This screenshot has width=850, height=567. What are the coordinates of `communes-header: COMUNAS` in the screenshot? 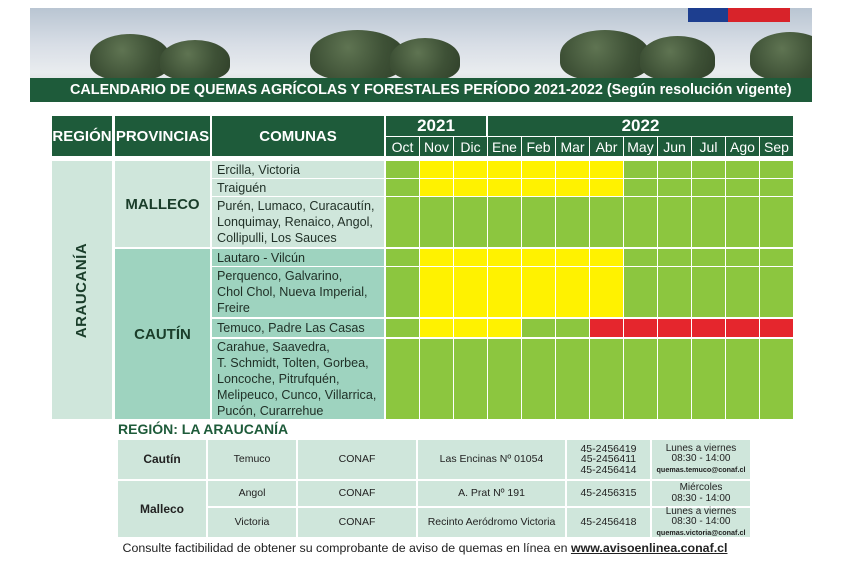 It's located at (298, 136).